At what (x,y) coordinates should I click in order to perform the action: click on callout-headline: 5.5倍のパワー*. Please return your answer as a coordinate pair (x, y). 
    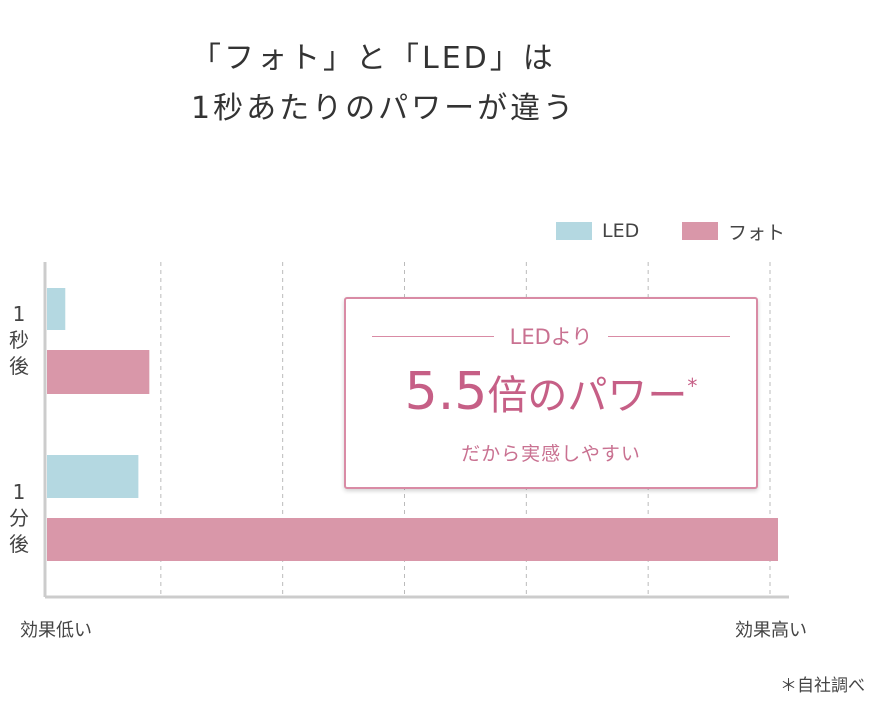
    Looking at the image, I should click on (551, 398).